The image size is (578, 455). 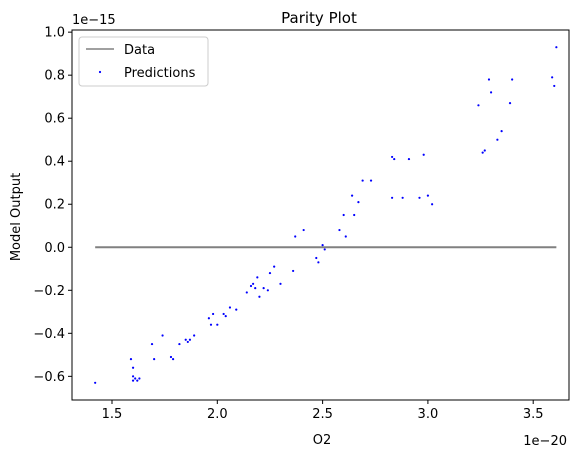 I want to click on y-tick-label: 0.6, so click(x=54, y=119).